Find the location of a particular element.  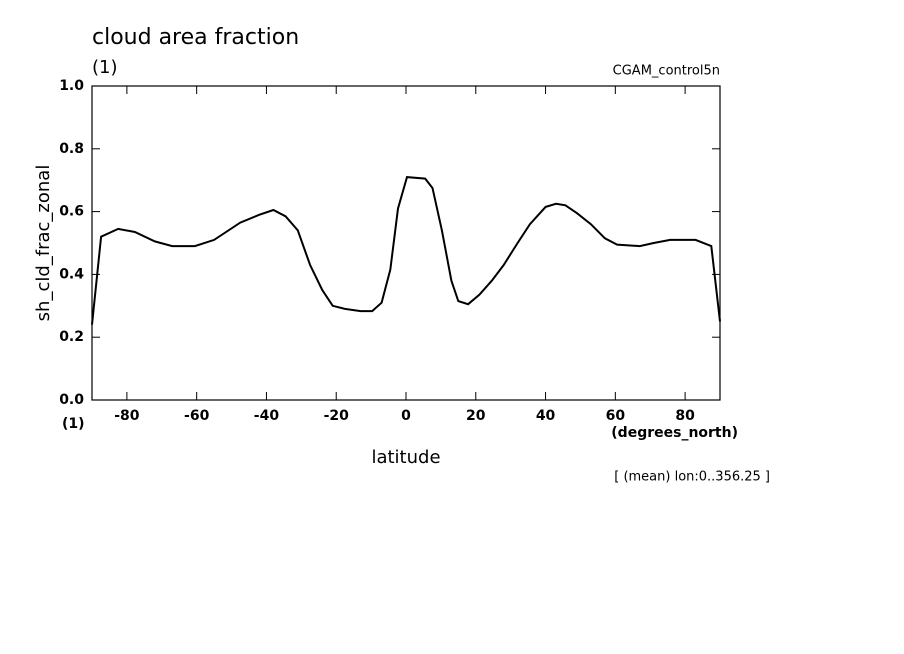

x-units-label: (degrees_north) is located at coordinates (674, 433).